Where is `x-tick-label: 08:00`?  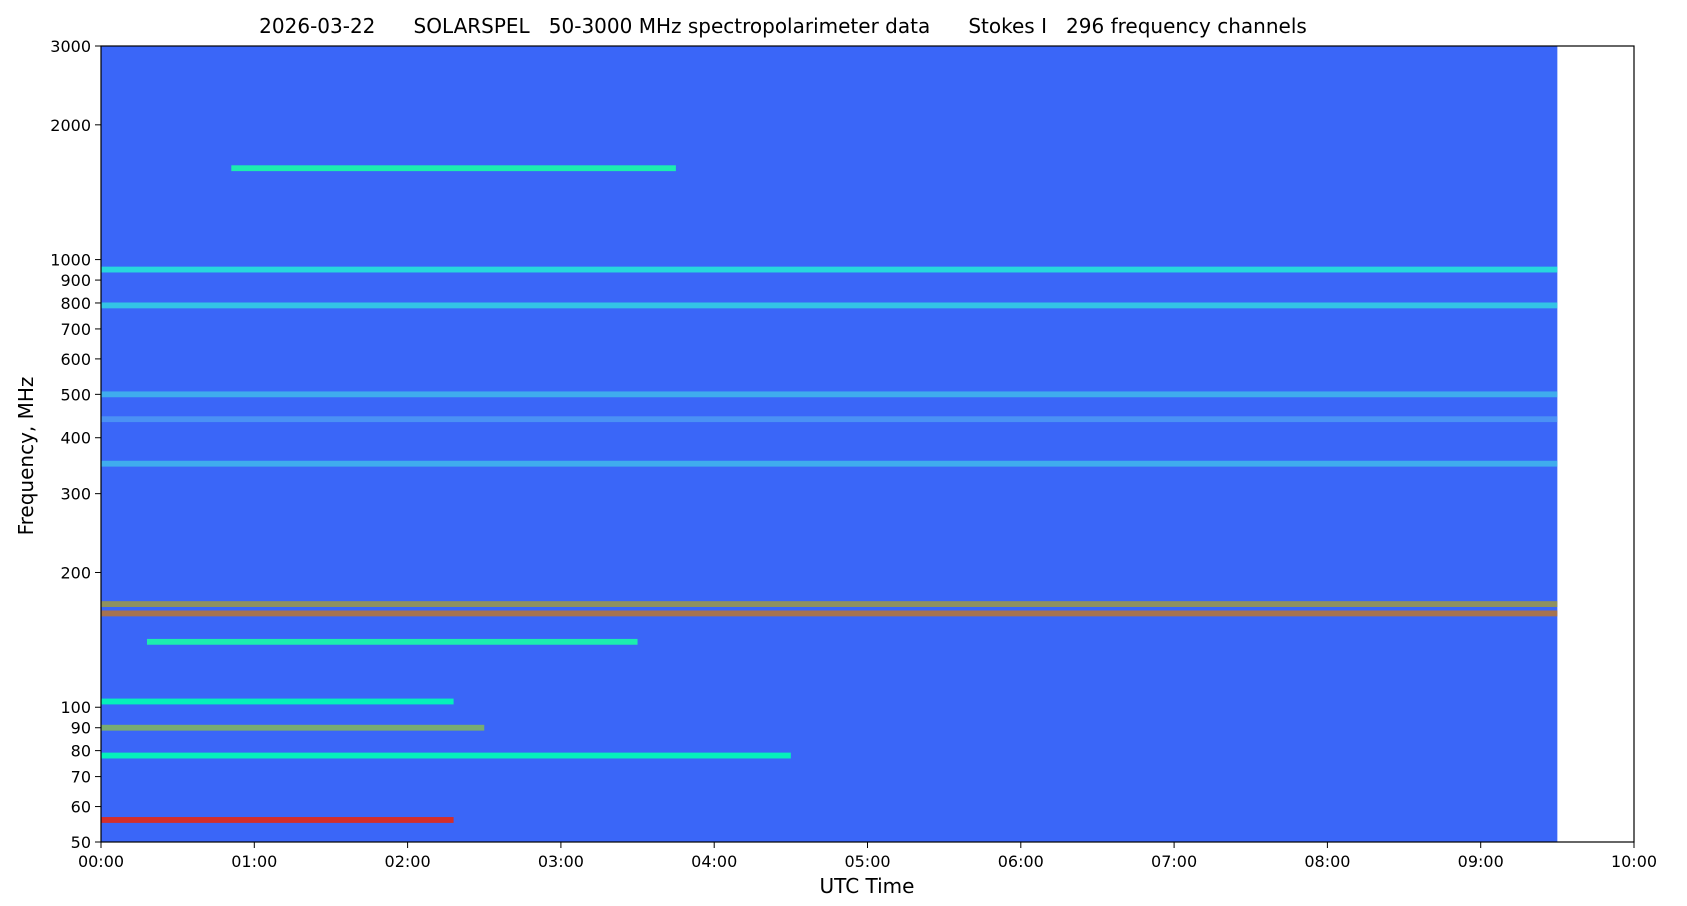 x-tick-label: 08:00 is located at coordinates (1327, 861).